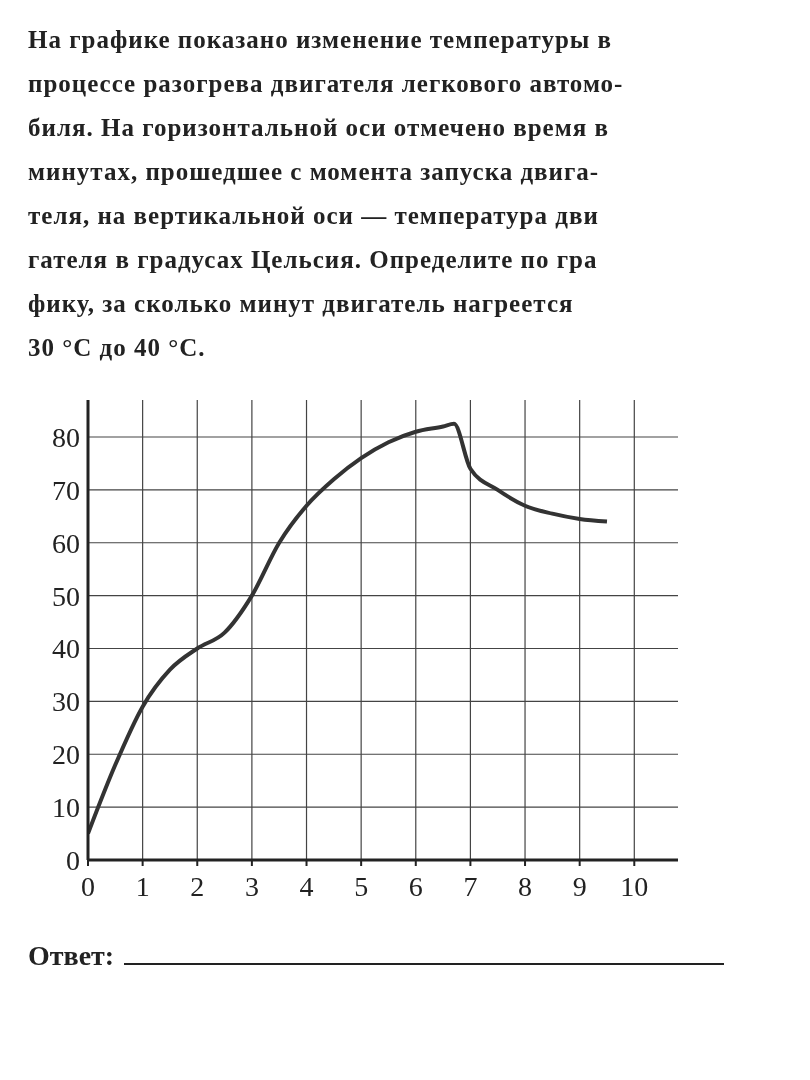 This screenshot has width=810, height=1080. I want to click on x-tick-label: 9, so click(579, 886).